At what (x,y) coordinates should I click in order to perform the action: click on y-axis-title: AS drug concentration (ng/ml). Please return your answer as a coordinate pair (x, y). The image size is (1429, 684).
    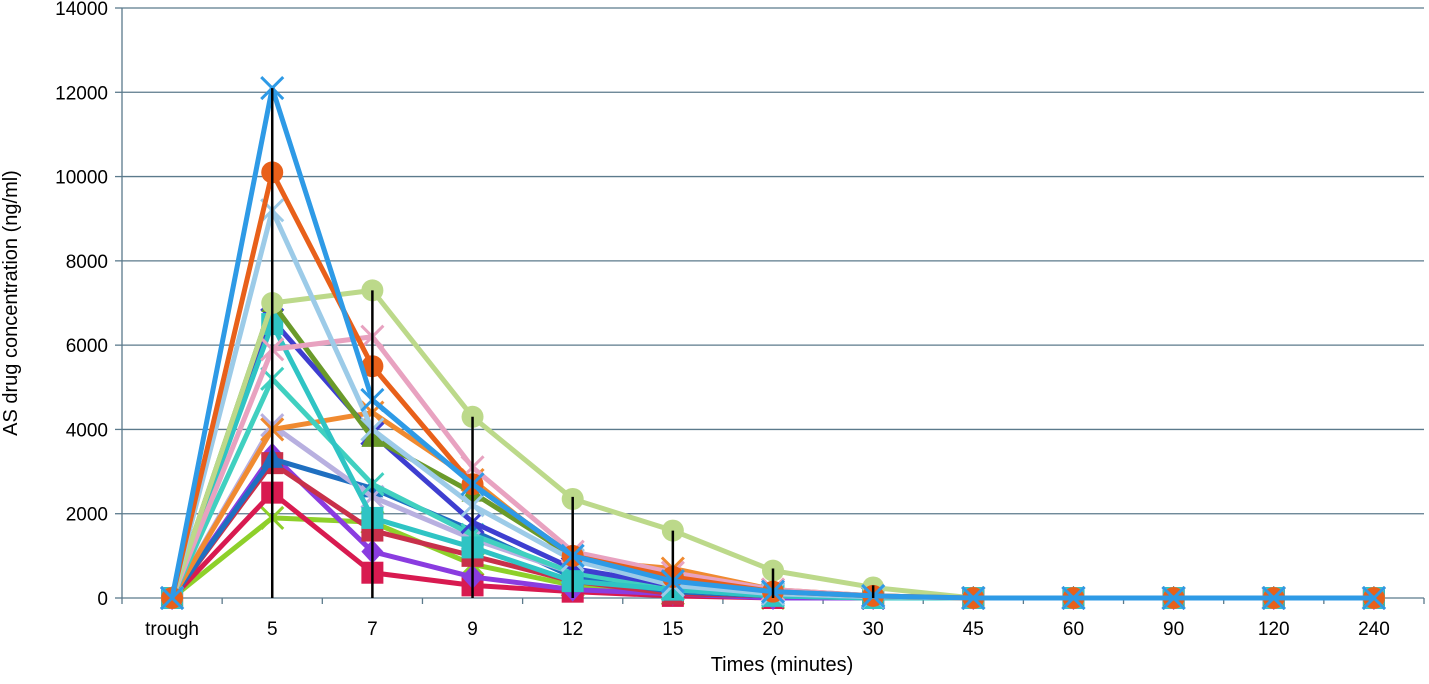
    Looking at the image, I should click on (11, 303).